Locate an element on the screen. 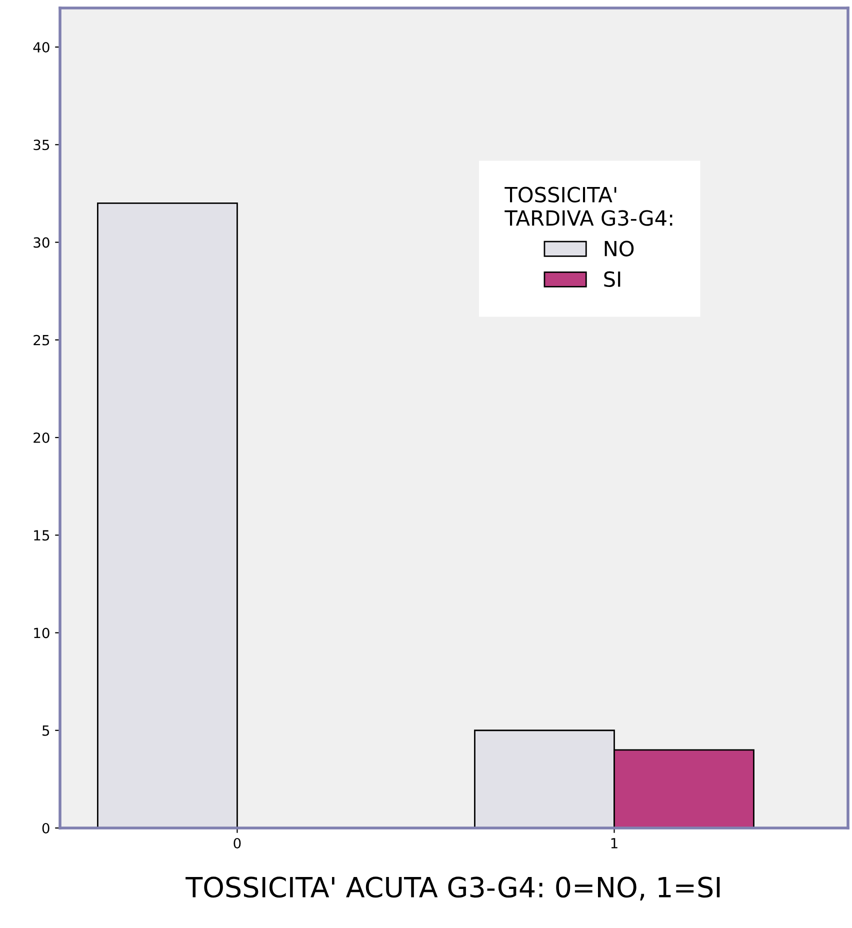  x-tick-label: 1 is located at coordinates (614, 843).